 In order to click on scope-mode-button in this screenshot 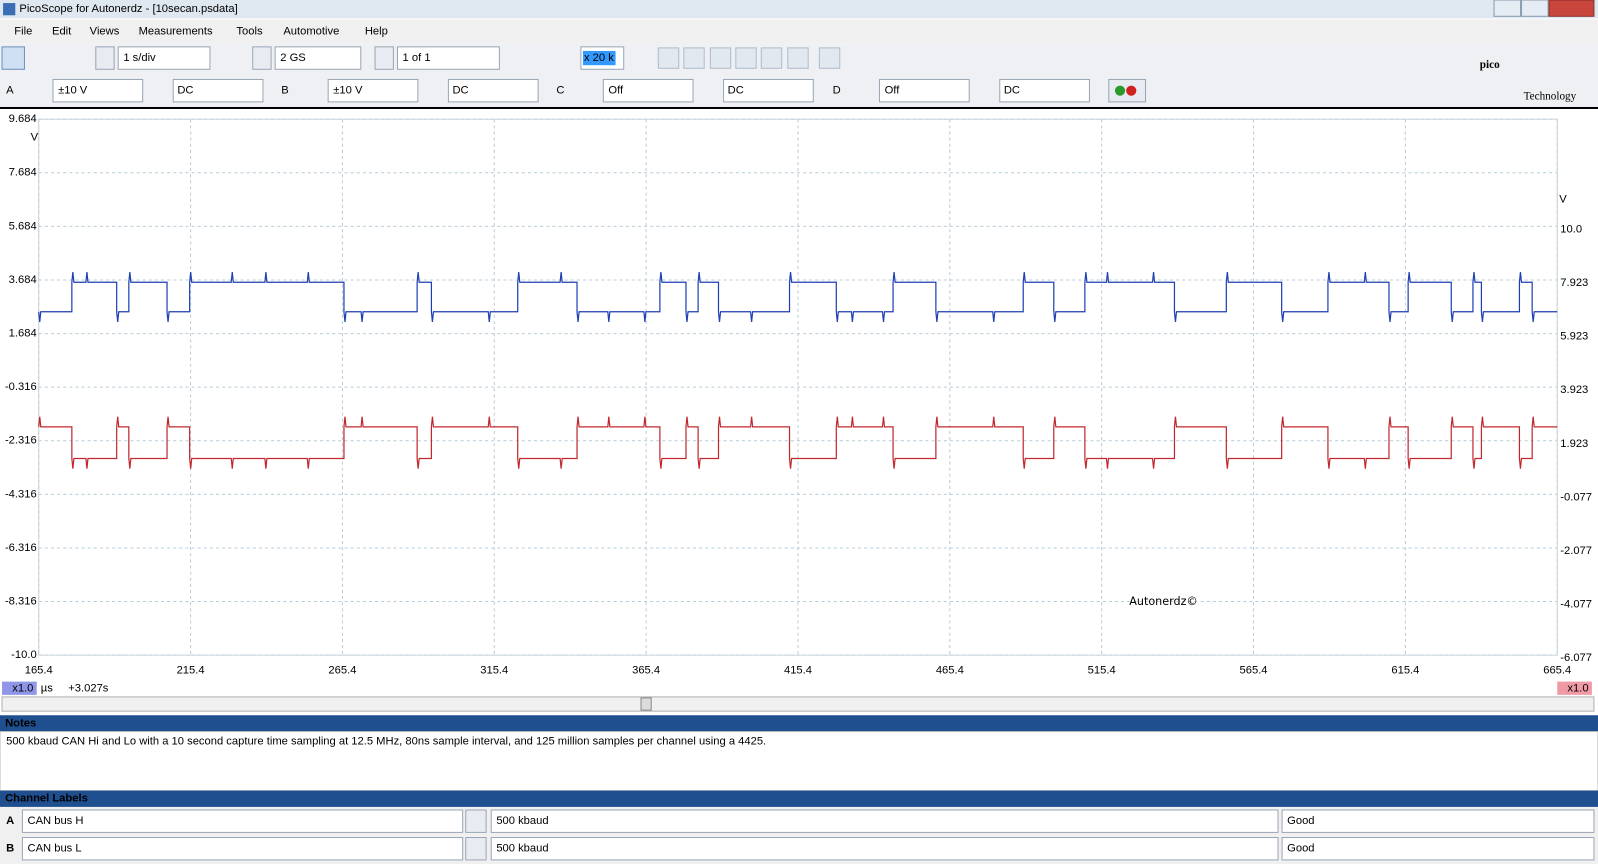, I will do `click(13, 58)`.